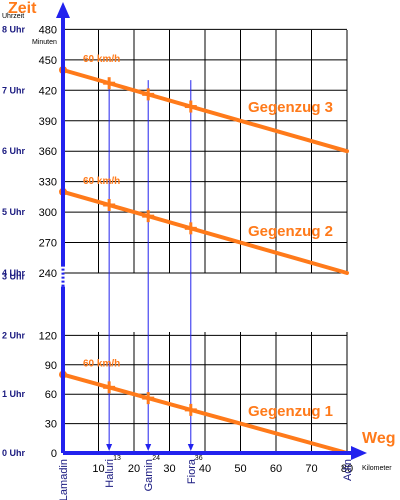 The width and height of the screenshot is (400, 500). I want to click on station-label: Adin, so click(348, 470).